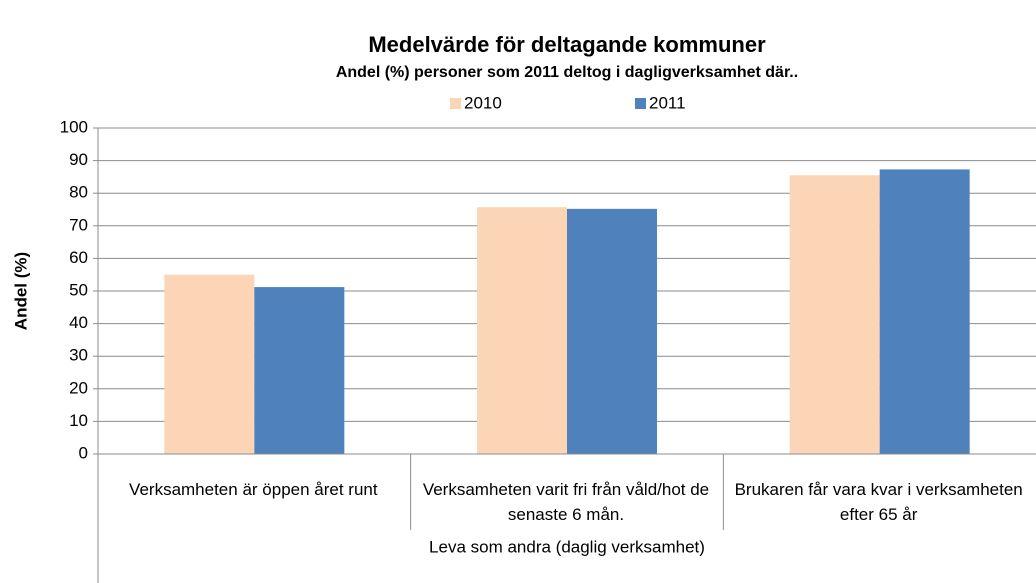 This screenshot has height=583, width=1036. Describe the element at coordinates (83, 452) in the screenshot. I see `y-tick-label: 0` at that location.